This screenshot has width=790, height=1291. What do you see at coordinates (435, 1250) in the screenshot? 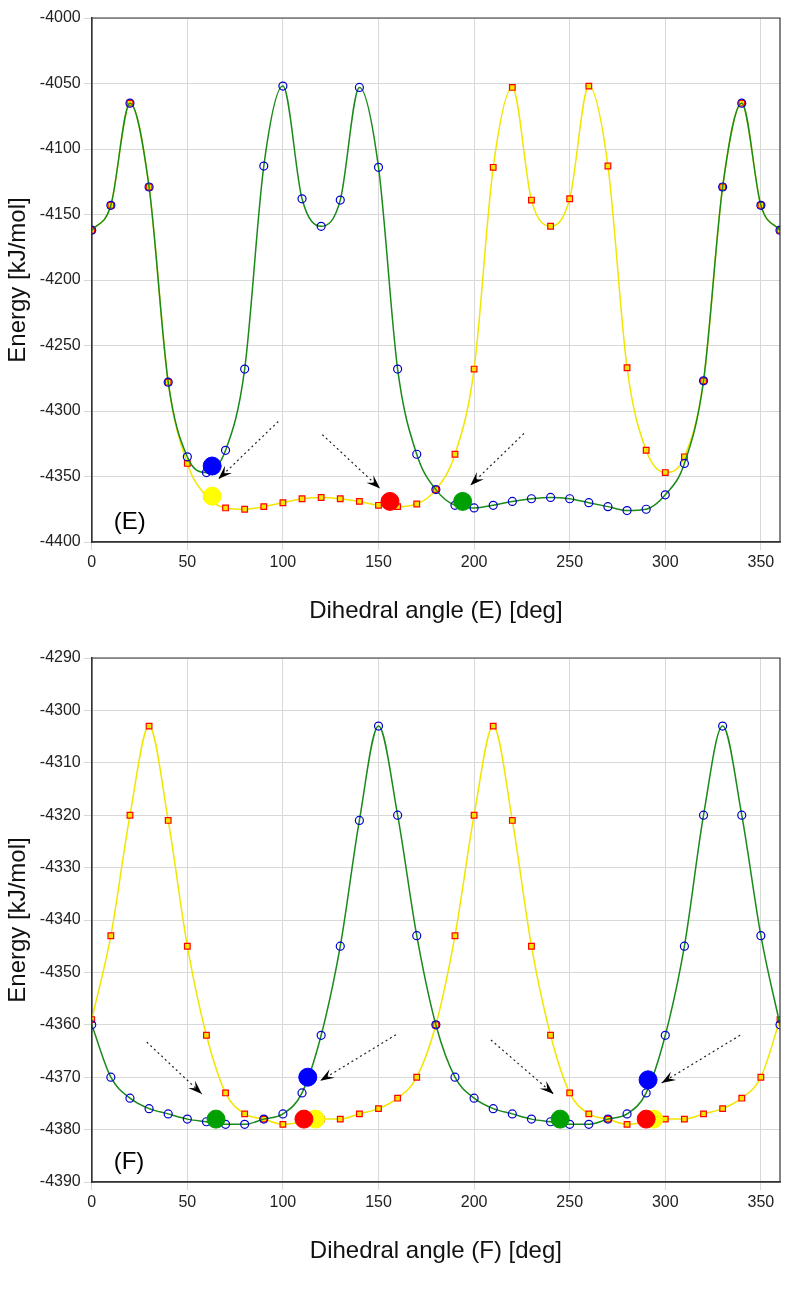
I see `x-axis-title: Dihedral angle (F) [deg]` at bounding box center [435, 1250].